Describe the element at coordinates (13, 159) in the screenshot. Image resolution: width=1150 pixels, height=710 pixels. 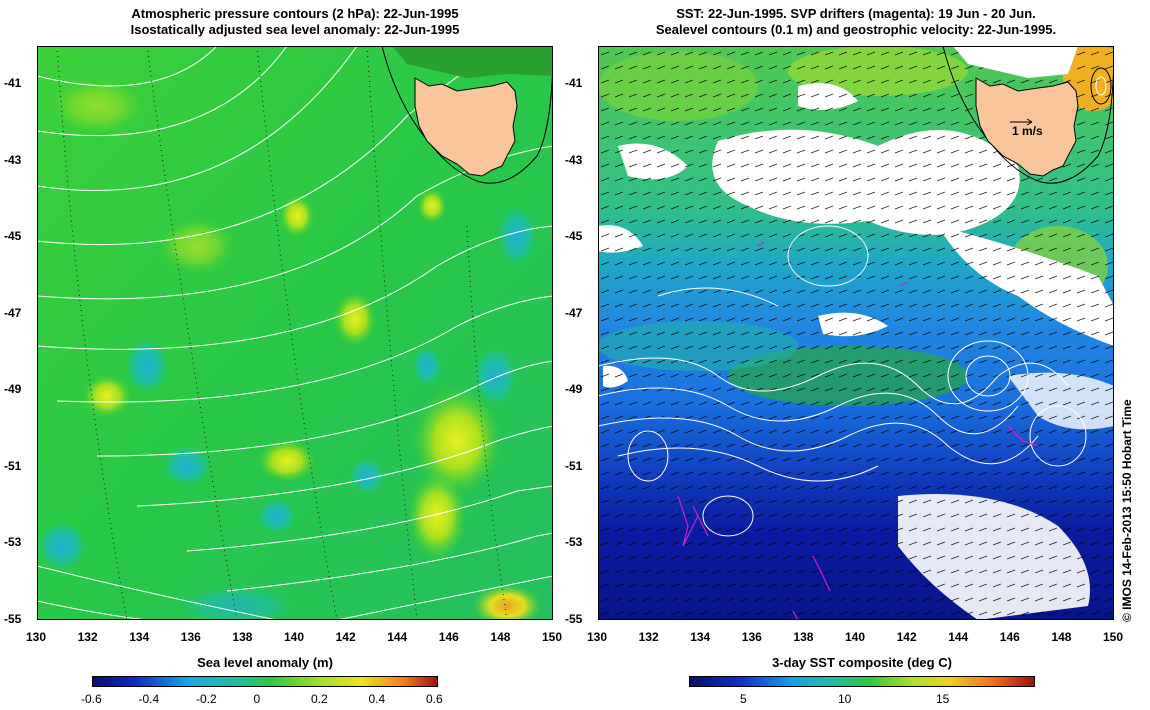
I see `left-y-tick-label: -43` at that location.